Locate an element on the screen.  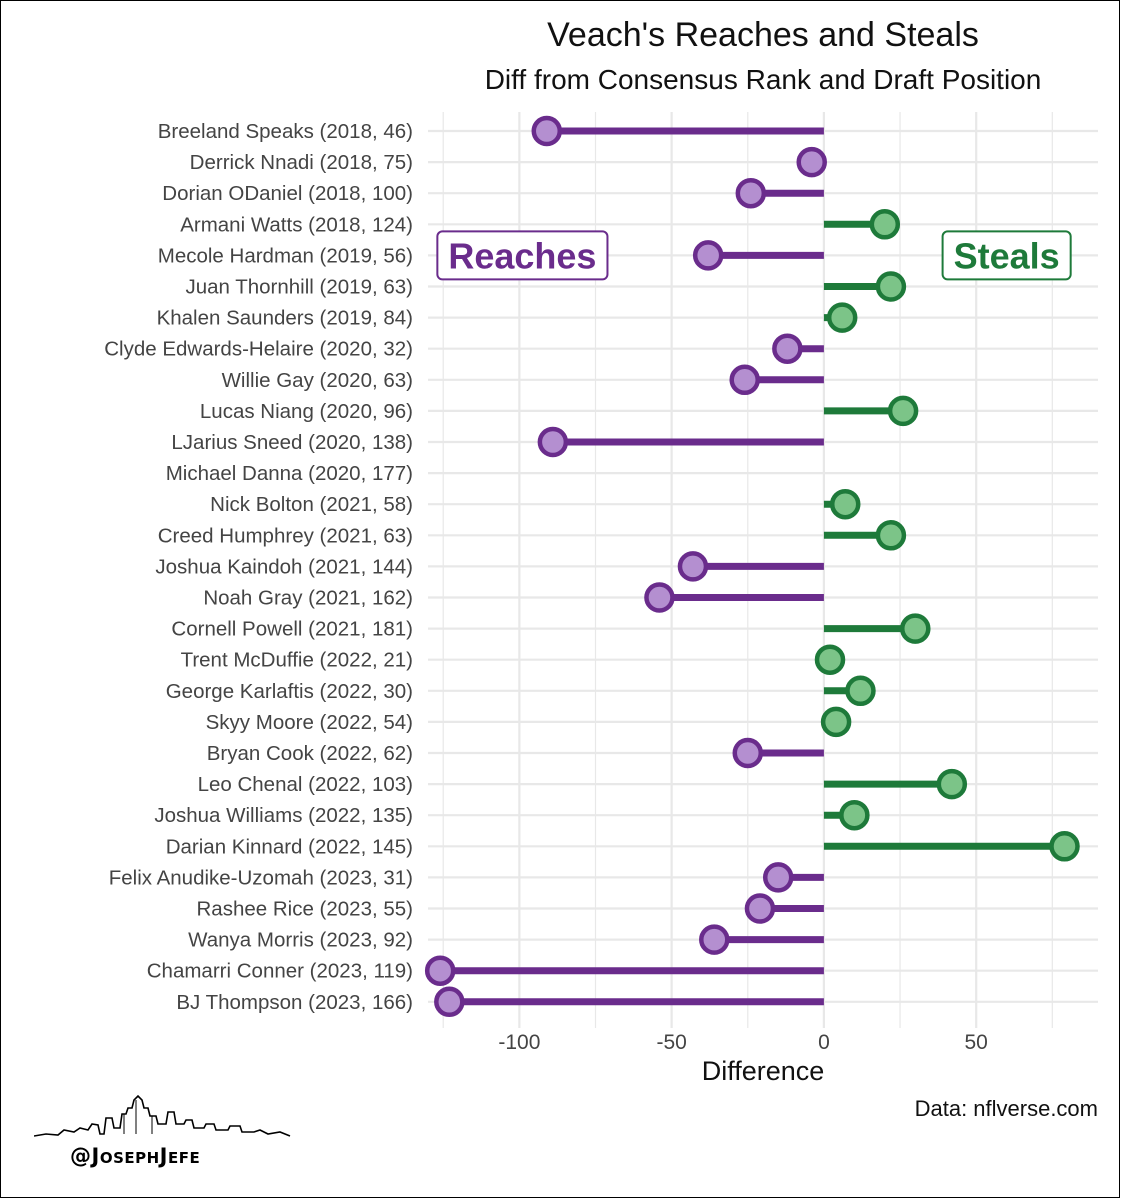
x-tick-label: 50 is located at coordinates (976, 1042).